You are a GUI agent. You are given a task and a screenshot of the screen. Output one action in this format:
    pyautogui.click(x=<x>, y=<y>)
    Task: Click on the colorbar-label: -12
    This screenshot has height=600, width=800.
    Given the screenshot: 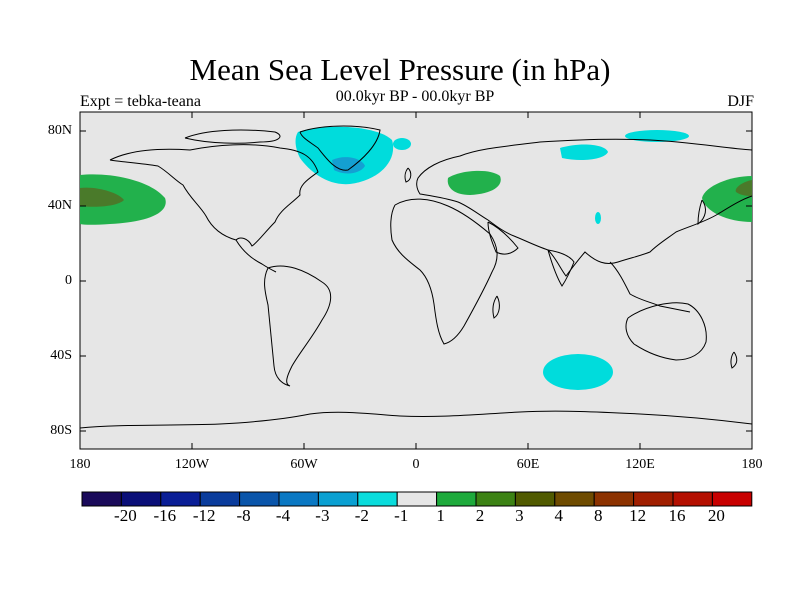 What is the action you would take?
    pyautogui.click(x=204, y=515)
    